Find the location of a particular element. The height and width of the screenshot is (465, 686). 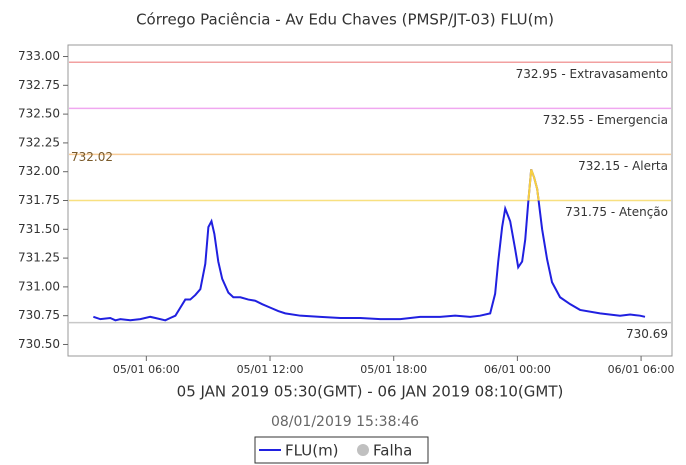

x-tick-label: 05/01 06:00 is located at coordinates (146, 369).